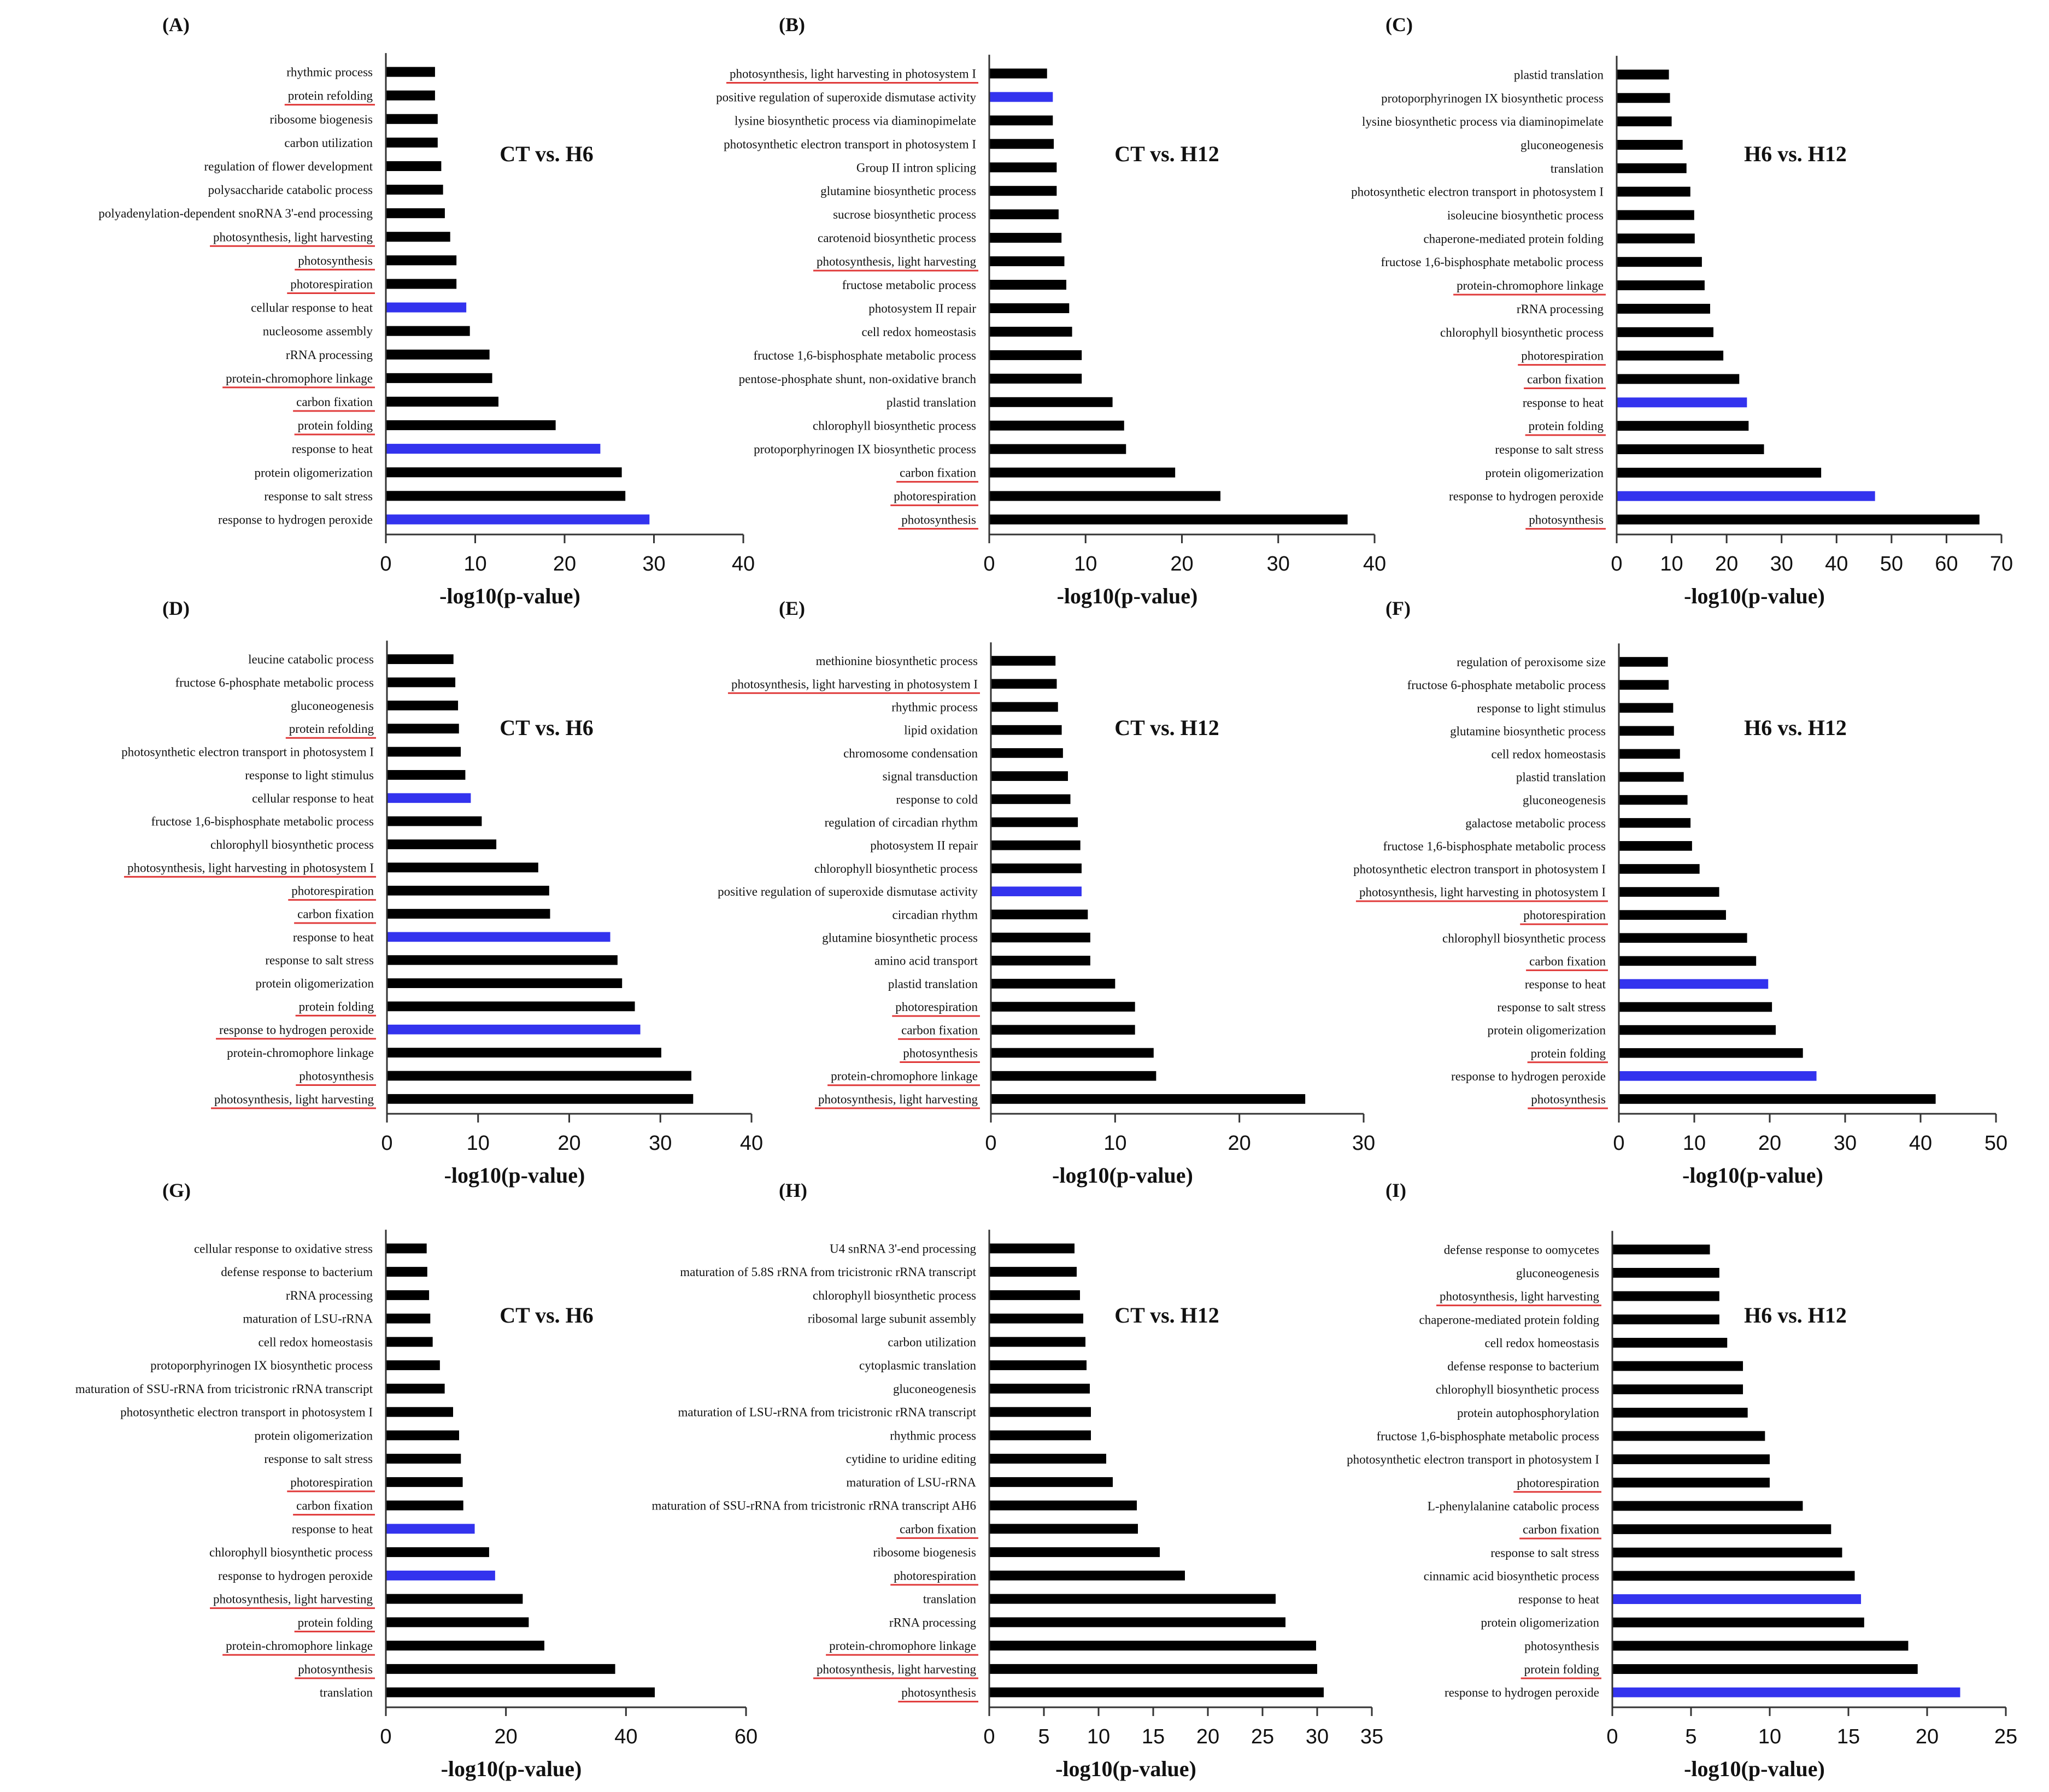 Image resolution: width=2049 pixels, height=1792 pixels. Describe the element at coordinates (933, 1435) in the screenshot. I see `category-label: rhythmic process` at that location.